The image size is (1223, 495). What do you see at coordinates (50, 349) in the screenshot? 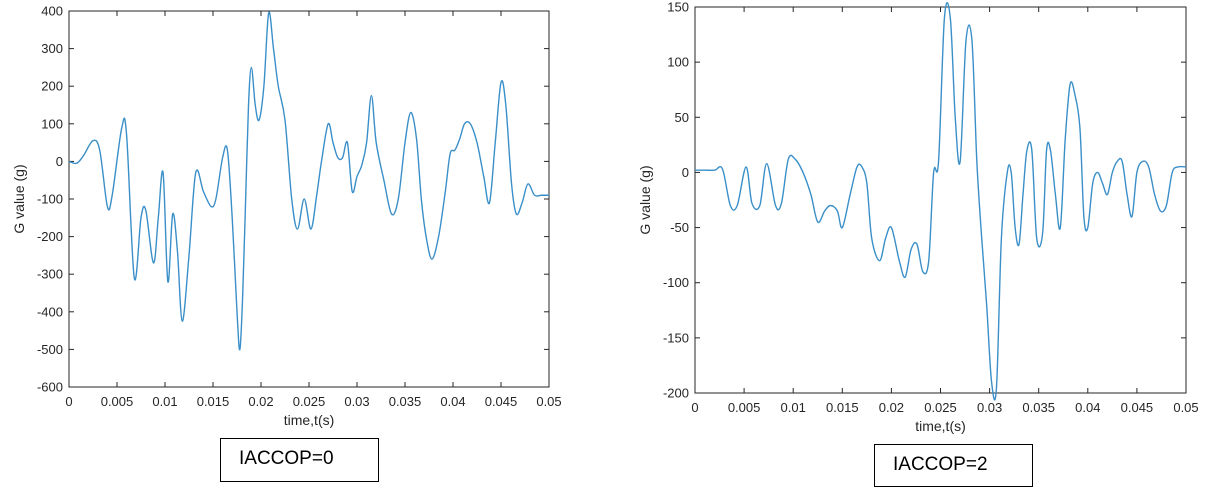
I see `y-tick-label: -500` at bounding box center [50, 349].